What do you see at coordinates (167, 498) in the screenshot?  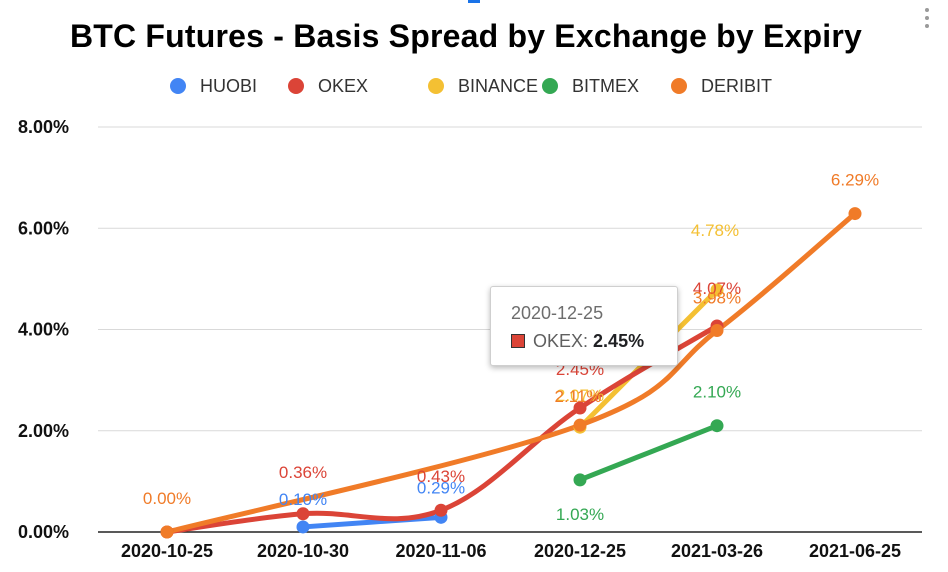 I see `data-label: 0.00%` at bounding box center [167, 498].